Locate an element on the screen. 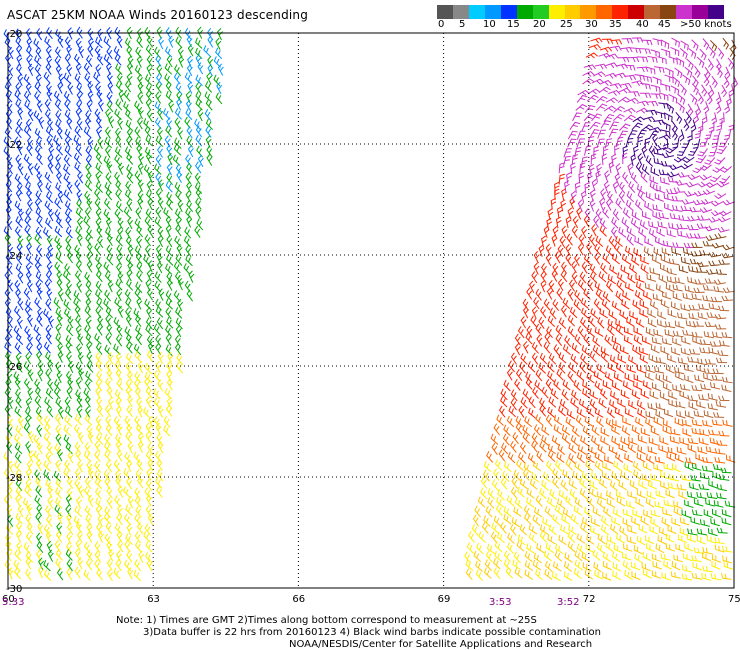 The width and height of the screenshot is (740, 650). colorbar-swatch is located at coordinates (476, 12).